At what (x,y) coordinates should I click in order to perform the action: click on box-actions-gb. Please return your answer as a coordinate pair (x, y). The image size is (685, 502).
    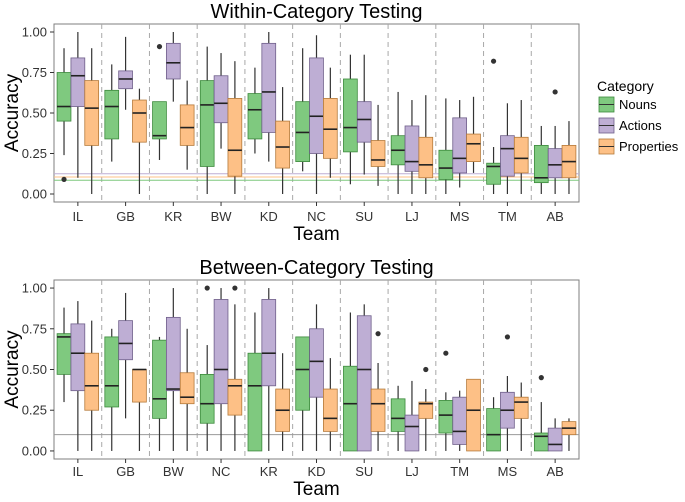
    Looking at the image, I should click on (125, 355).